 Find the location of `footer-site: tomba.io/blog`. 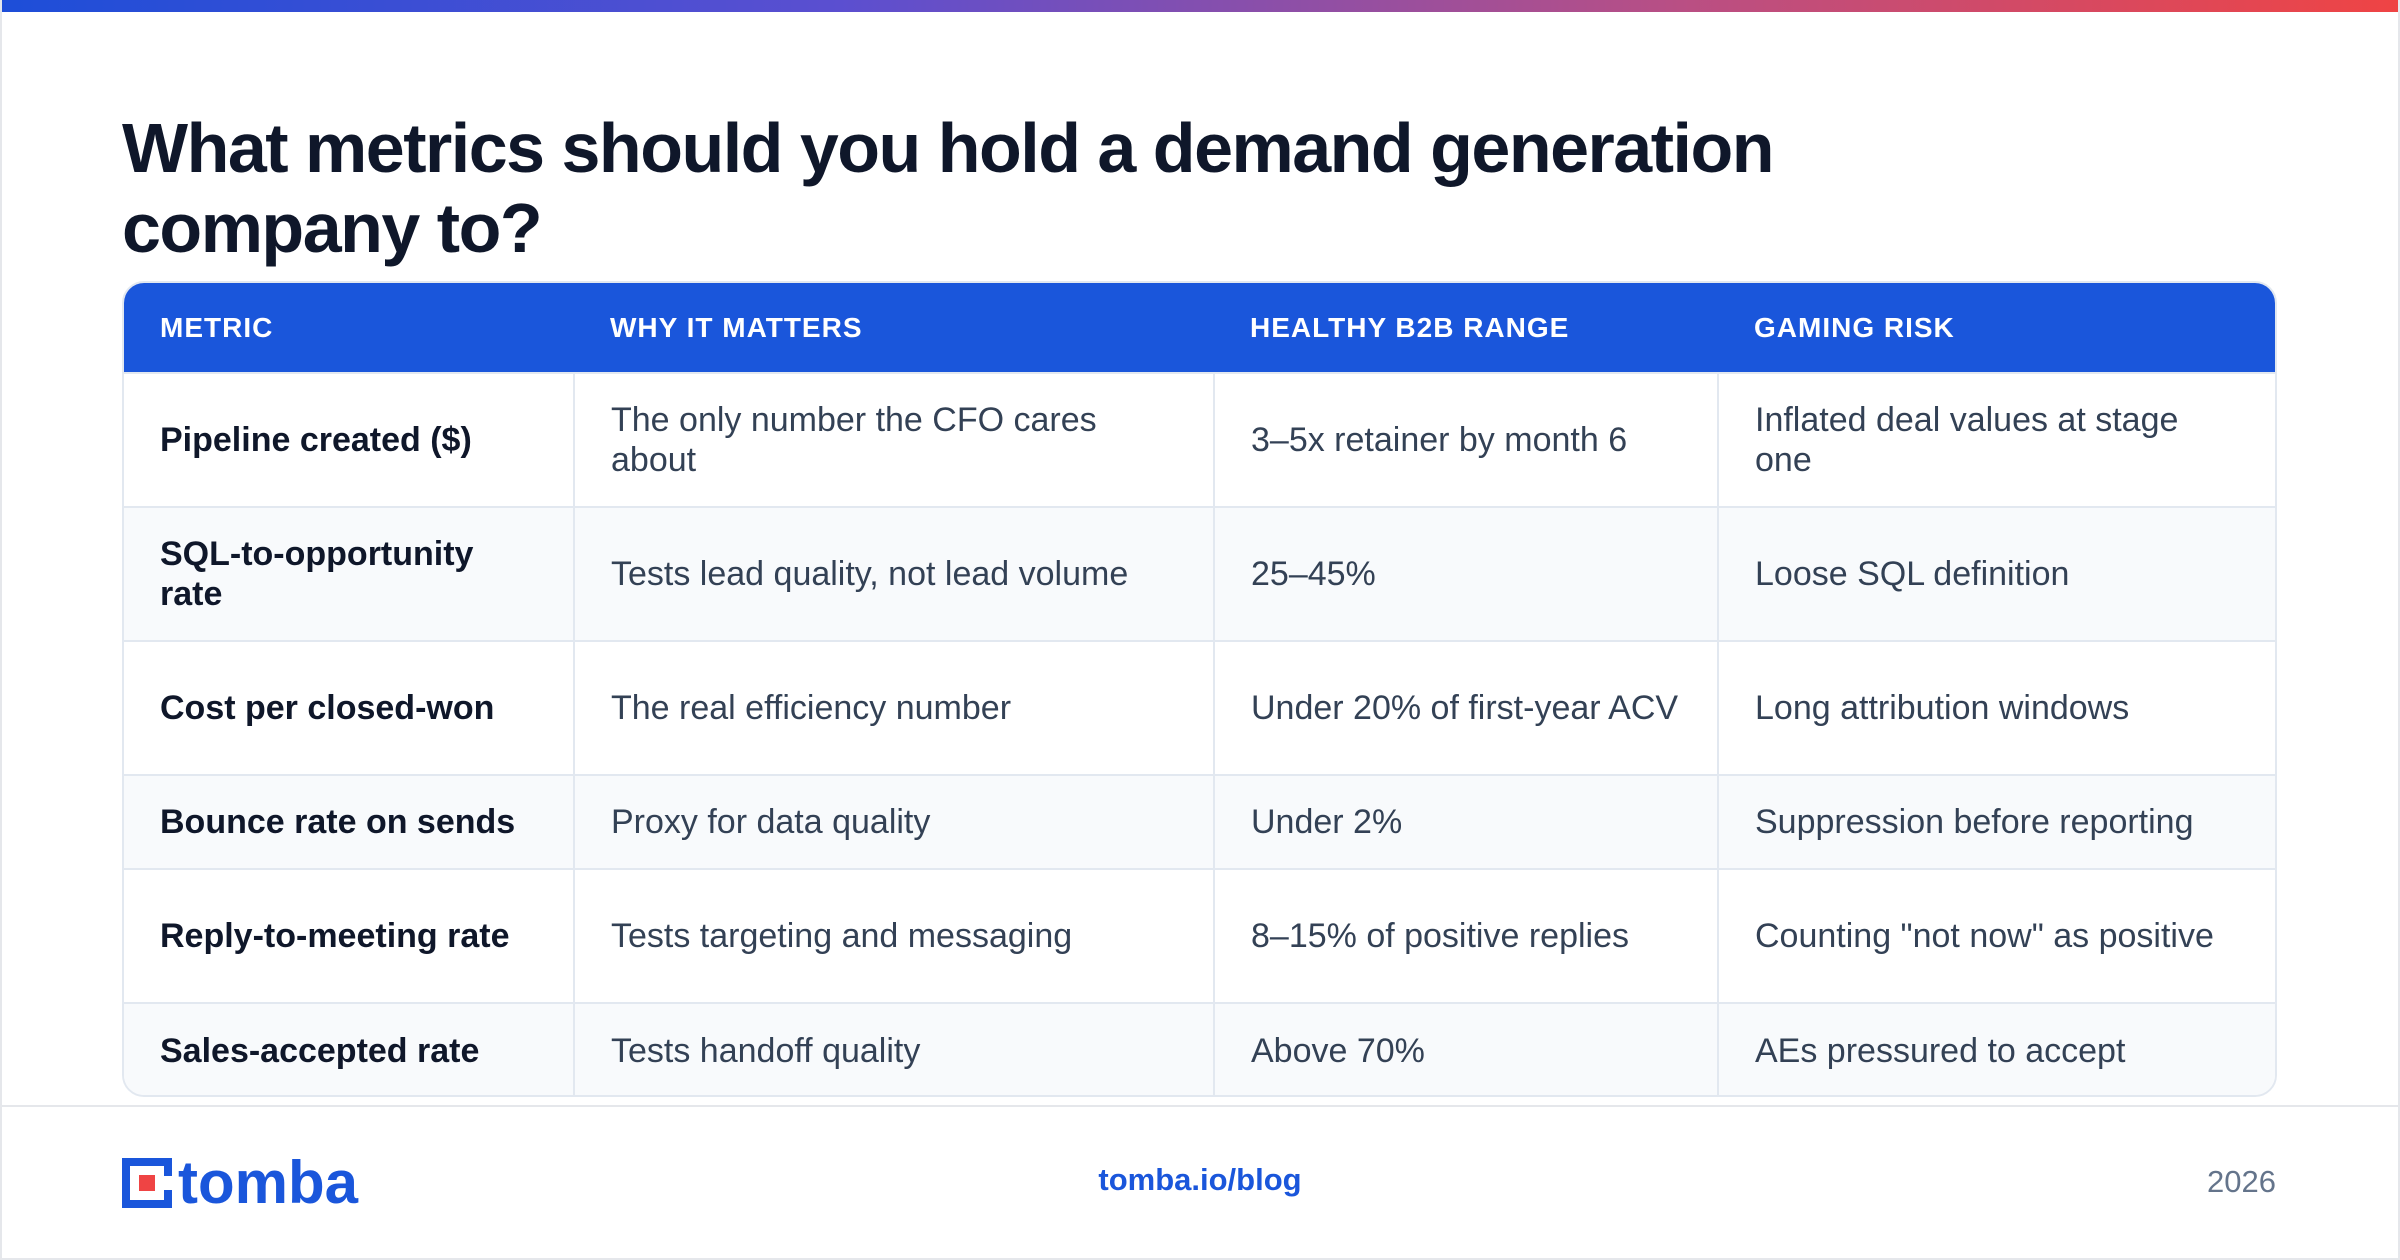

footer-site: tomba.io/blog is located at coordinates (1200, 1180).